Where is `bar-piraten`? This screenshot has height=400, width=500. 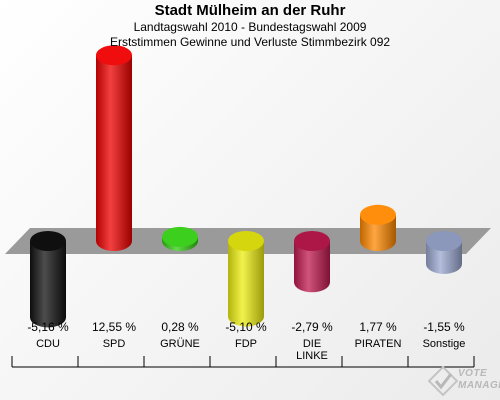 bar-piraten is located at coordinates (378, 227).